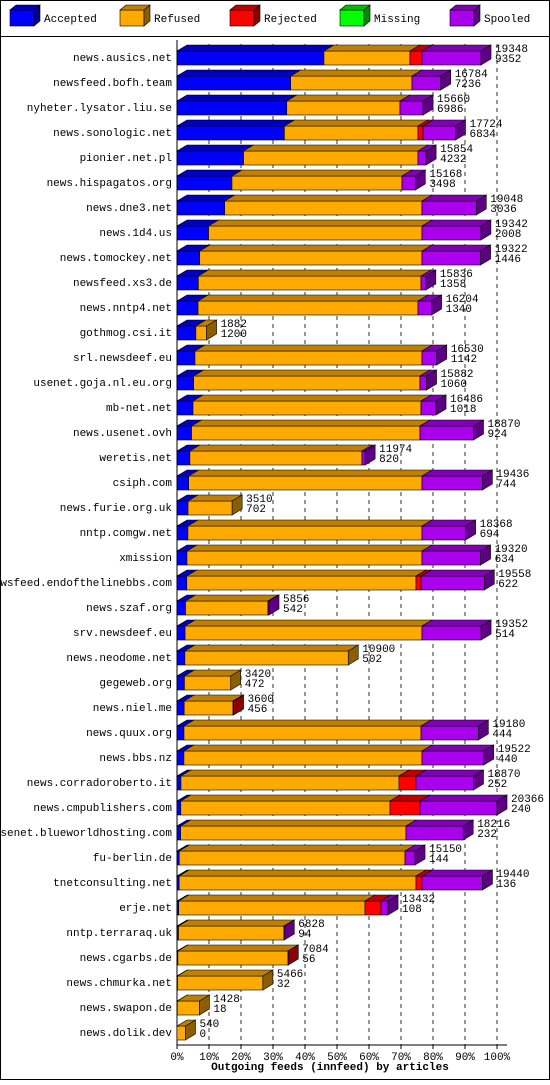 Image resolution: width=550 pixels, height=1085 pixels. I want to click on category-label: news.niel.me, so click(132, 709).